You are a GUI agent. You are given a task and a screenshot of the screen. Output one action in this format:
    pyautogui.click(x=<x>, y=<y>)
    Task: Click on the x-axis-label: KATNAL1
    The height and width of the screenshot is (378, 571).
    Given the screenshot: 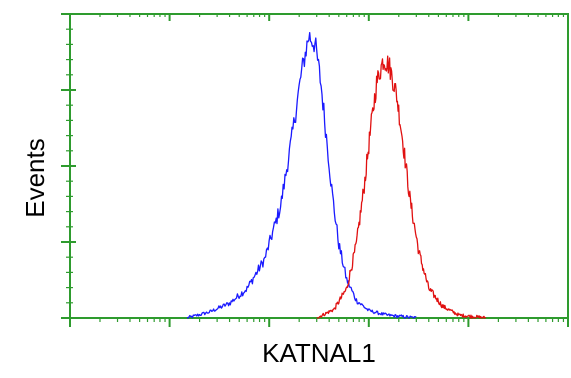 What is the action you would take?
    pyautogui.click(x=319, y=353)
    